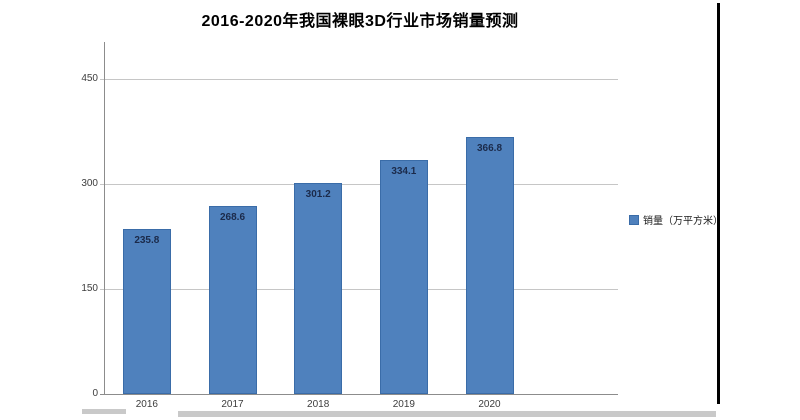  I want to click on bar-2019: 334.1, so click(403, 277).